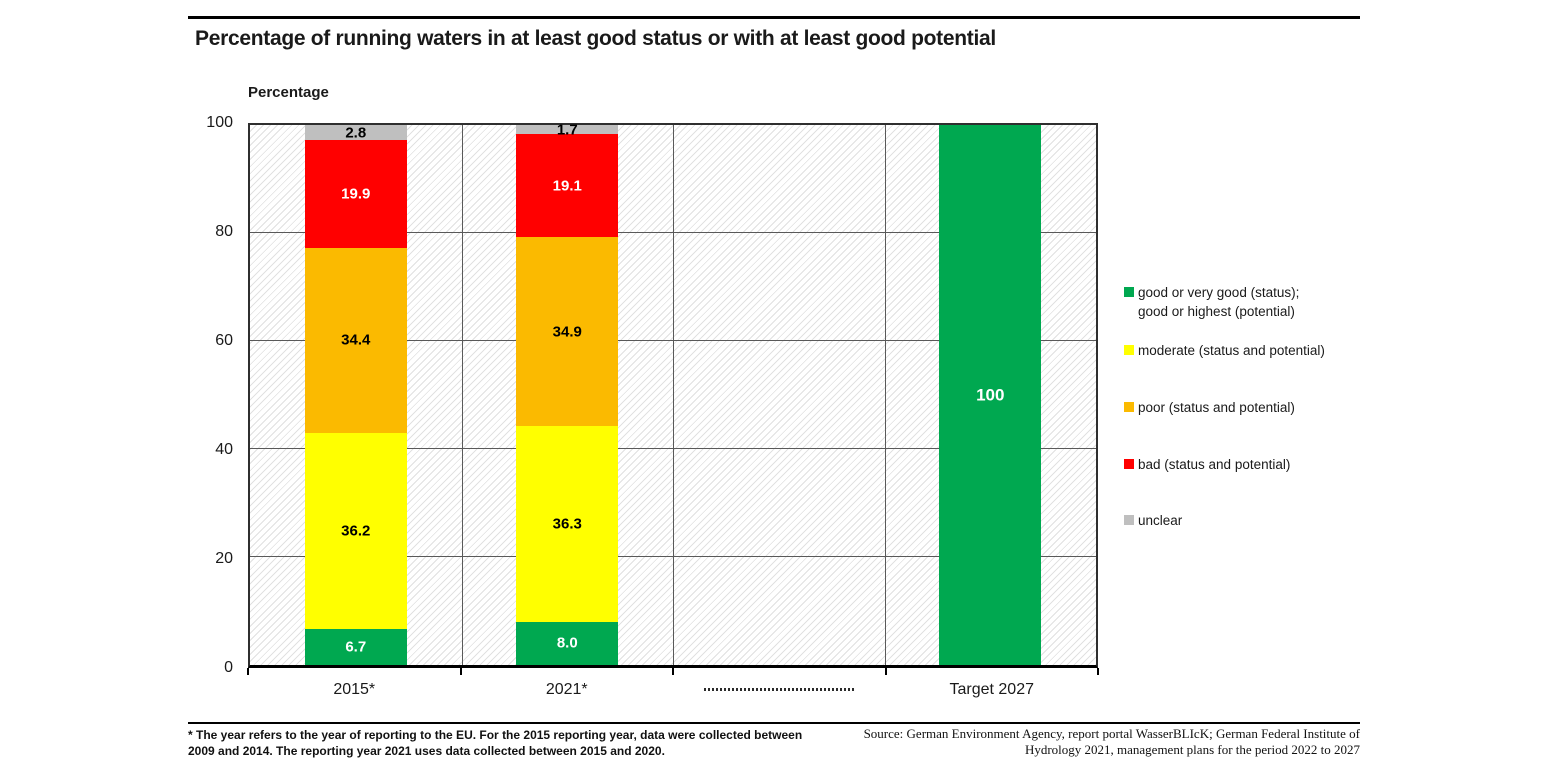  What do you see at coordinates (224, 231) in the screenshot?
I see `y-tick-label: 80` at bounding box center [224, 231].